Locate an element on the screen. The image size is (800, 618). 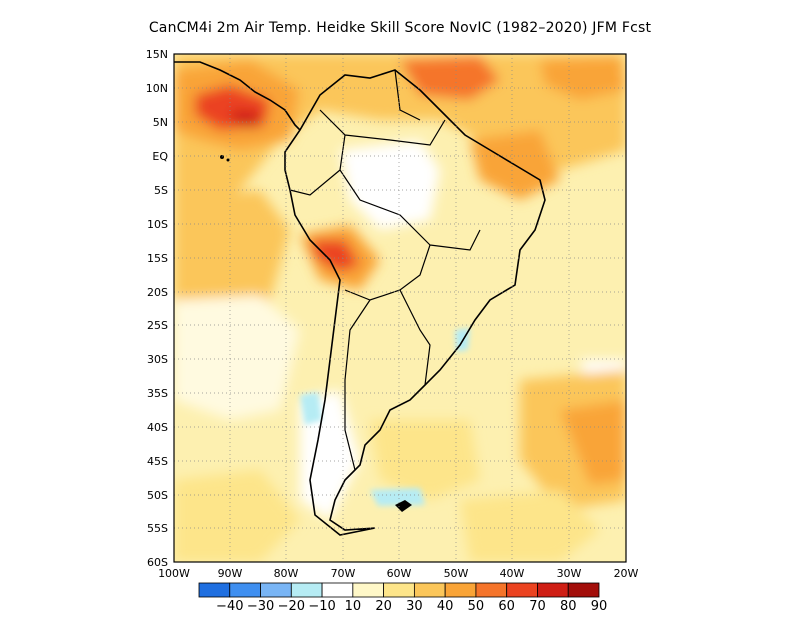
lon-label: 50W is located at coordinates (456, 573).